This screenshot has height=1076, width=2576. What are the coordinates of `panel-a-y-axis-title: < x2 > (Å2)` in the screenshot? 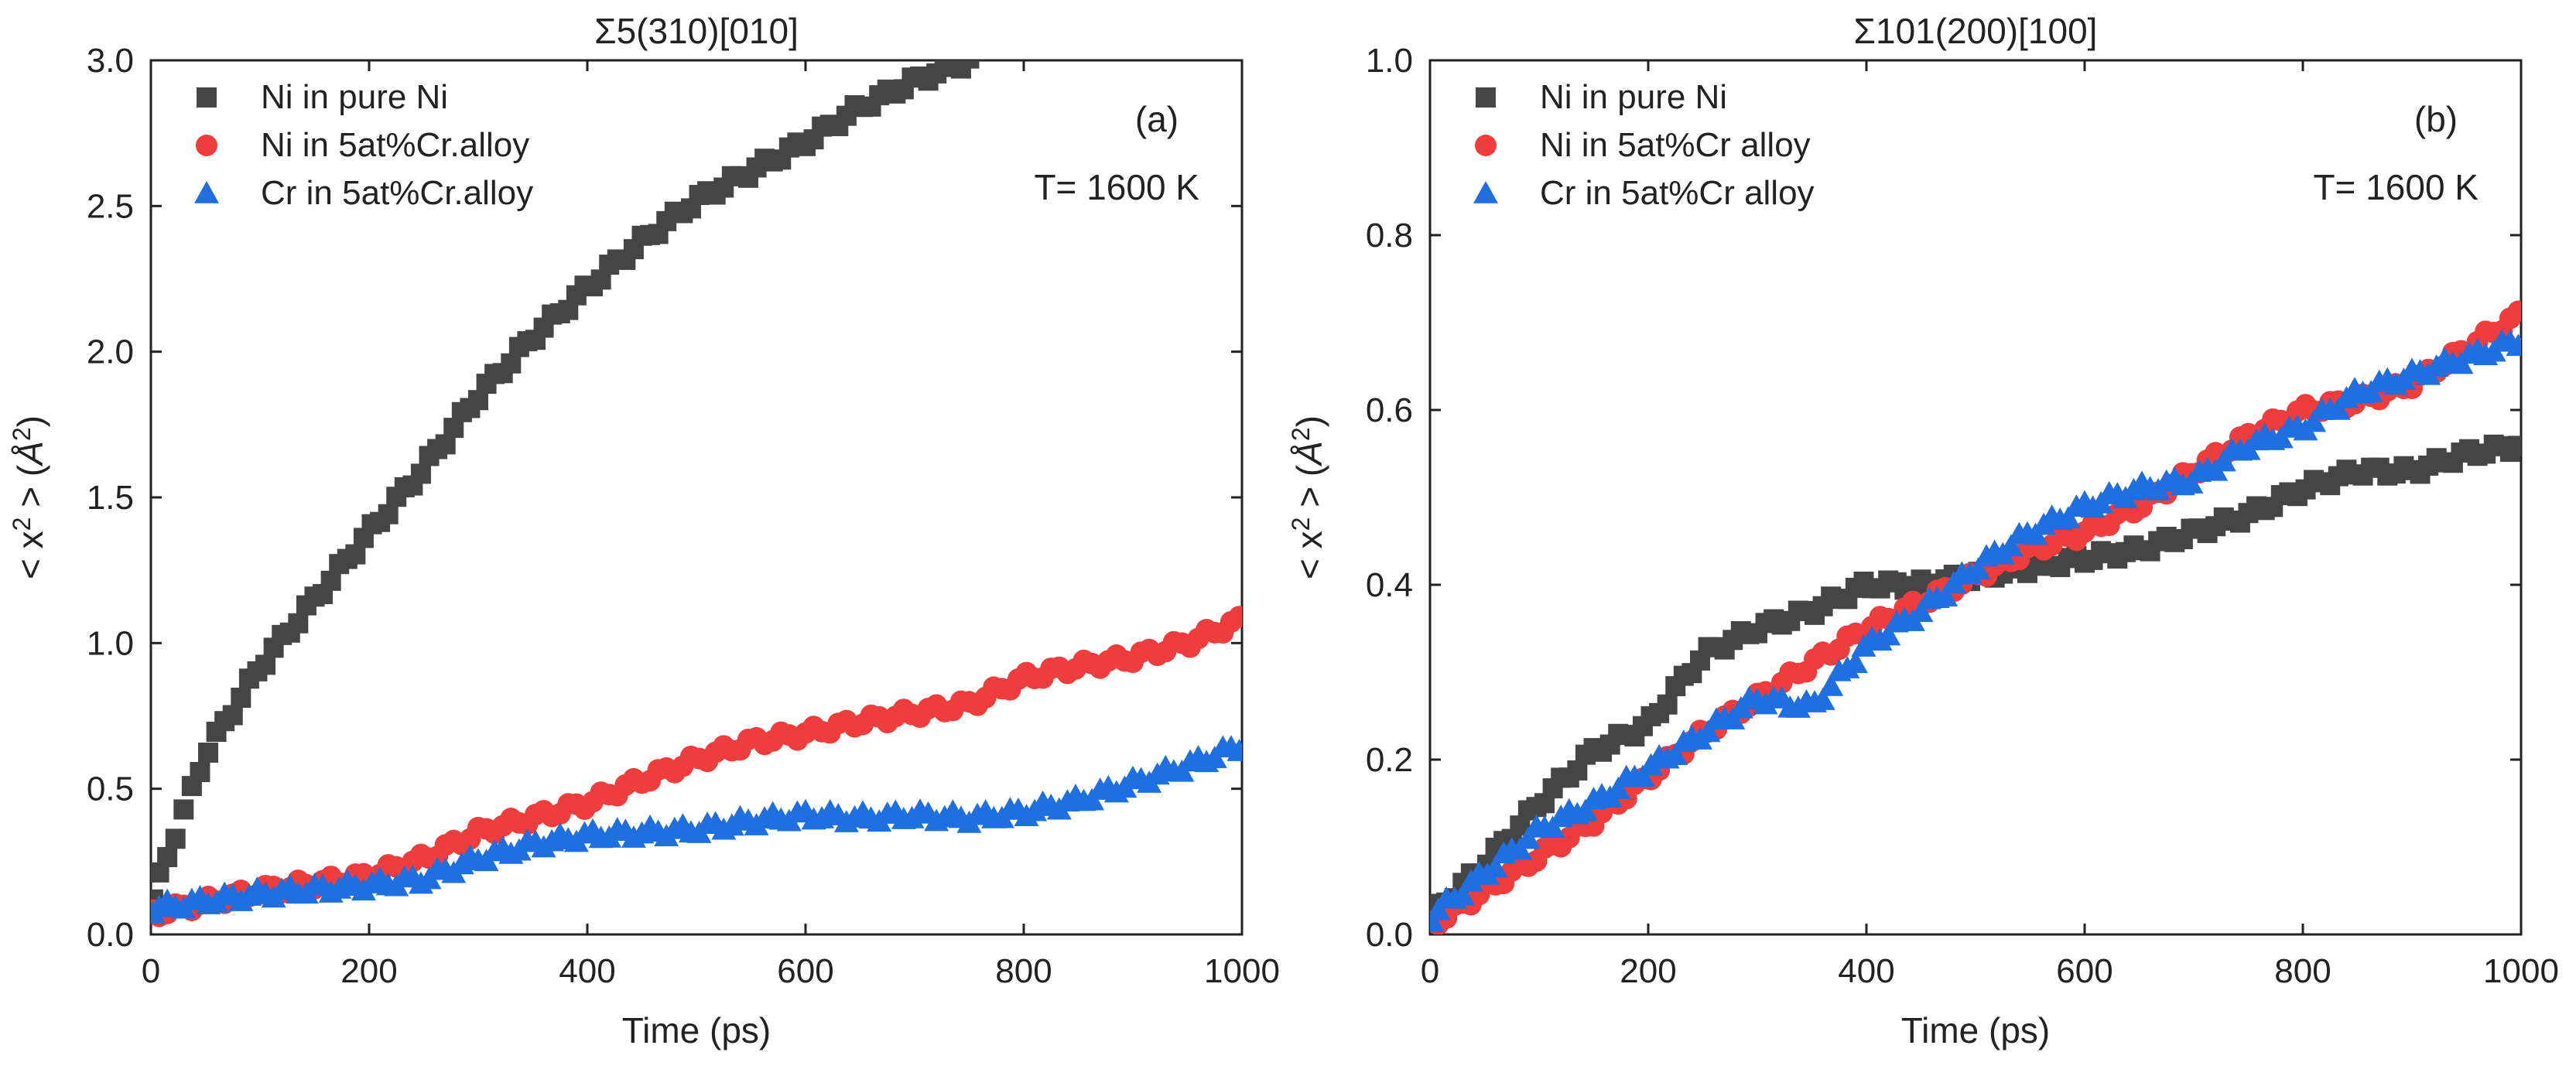 It's located at (29, 497).